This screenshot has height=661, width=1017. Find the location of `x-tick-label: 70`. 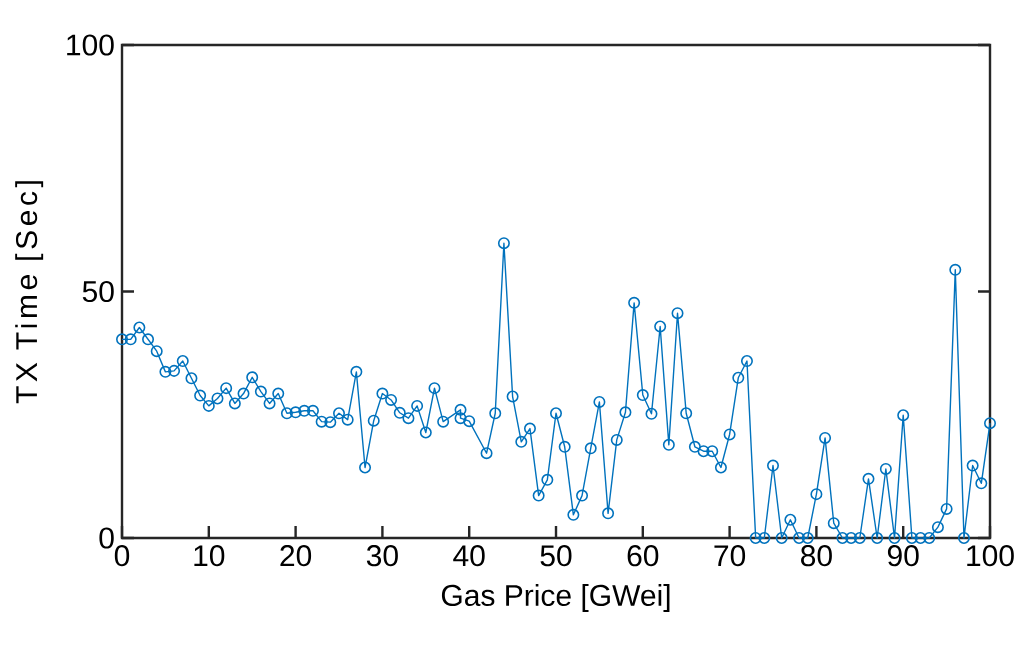

x-tick-label: 70 is located at coordinates (730, 556).